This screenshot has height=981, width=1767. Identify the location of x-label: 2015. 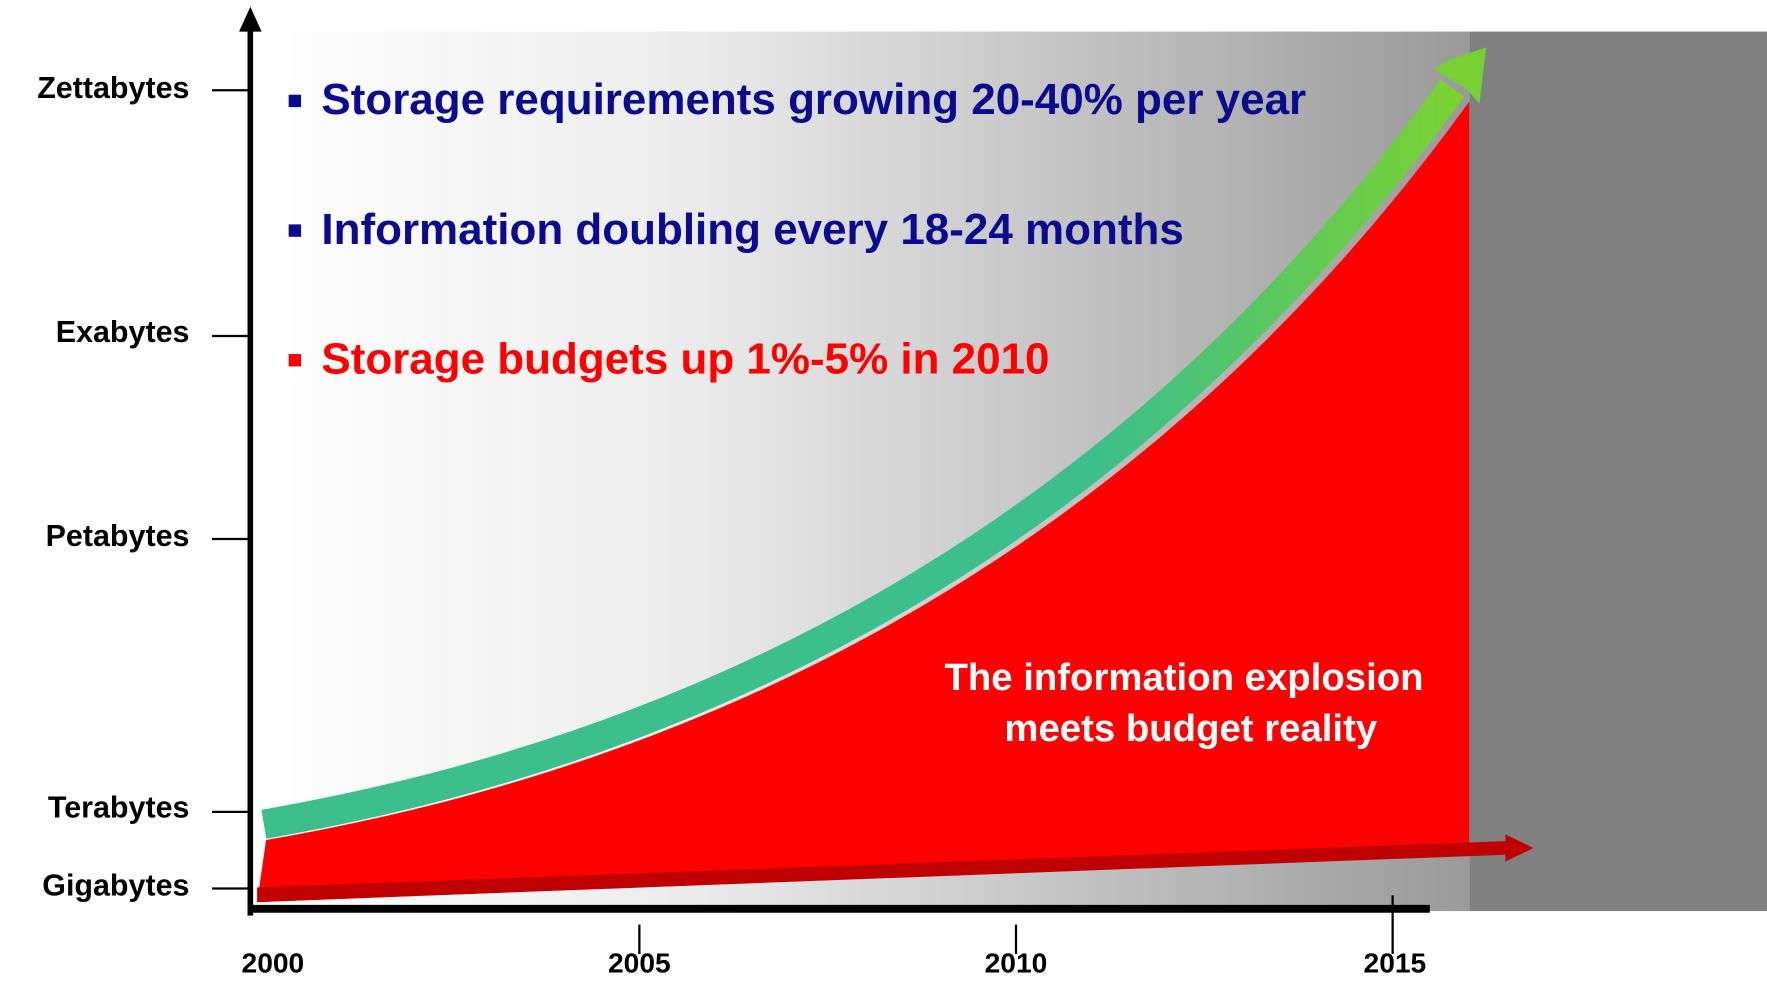
(1395, 963).